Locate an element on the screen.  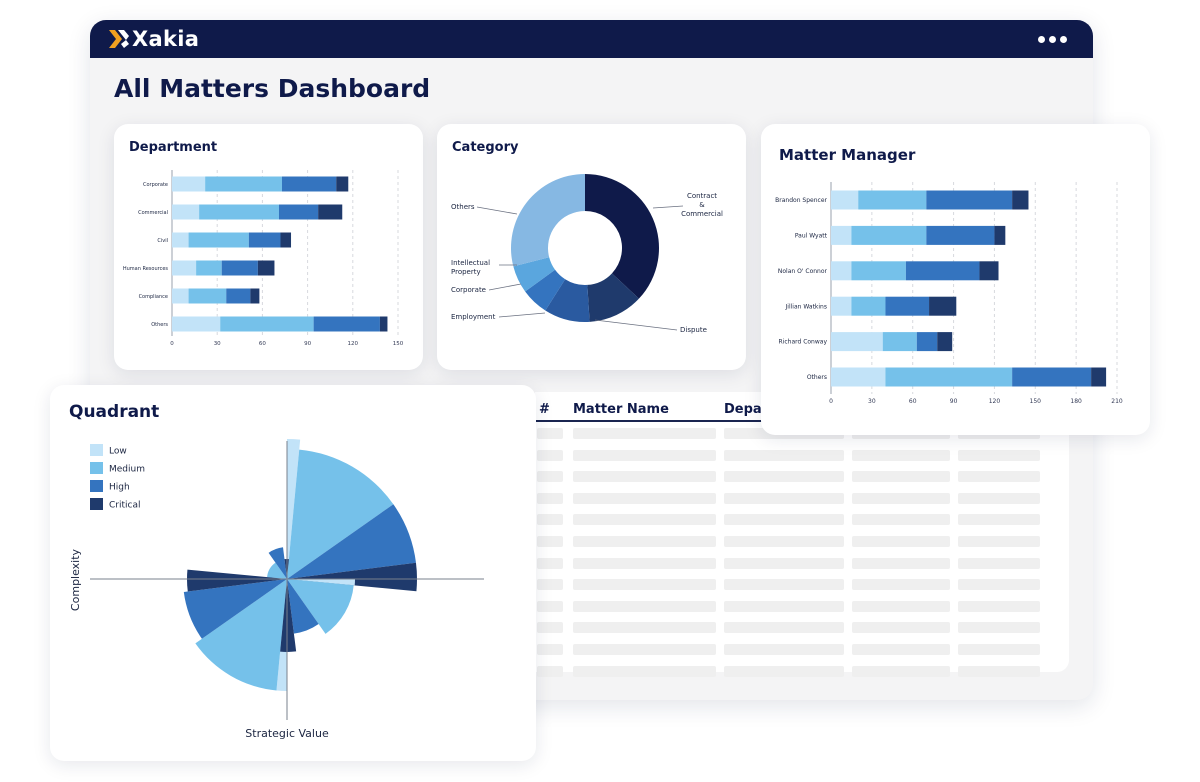
category-label-human-resources: Human Resources is located at coordinates (146, 269).